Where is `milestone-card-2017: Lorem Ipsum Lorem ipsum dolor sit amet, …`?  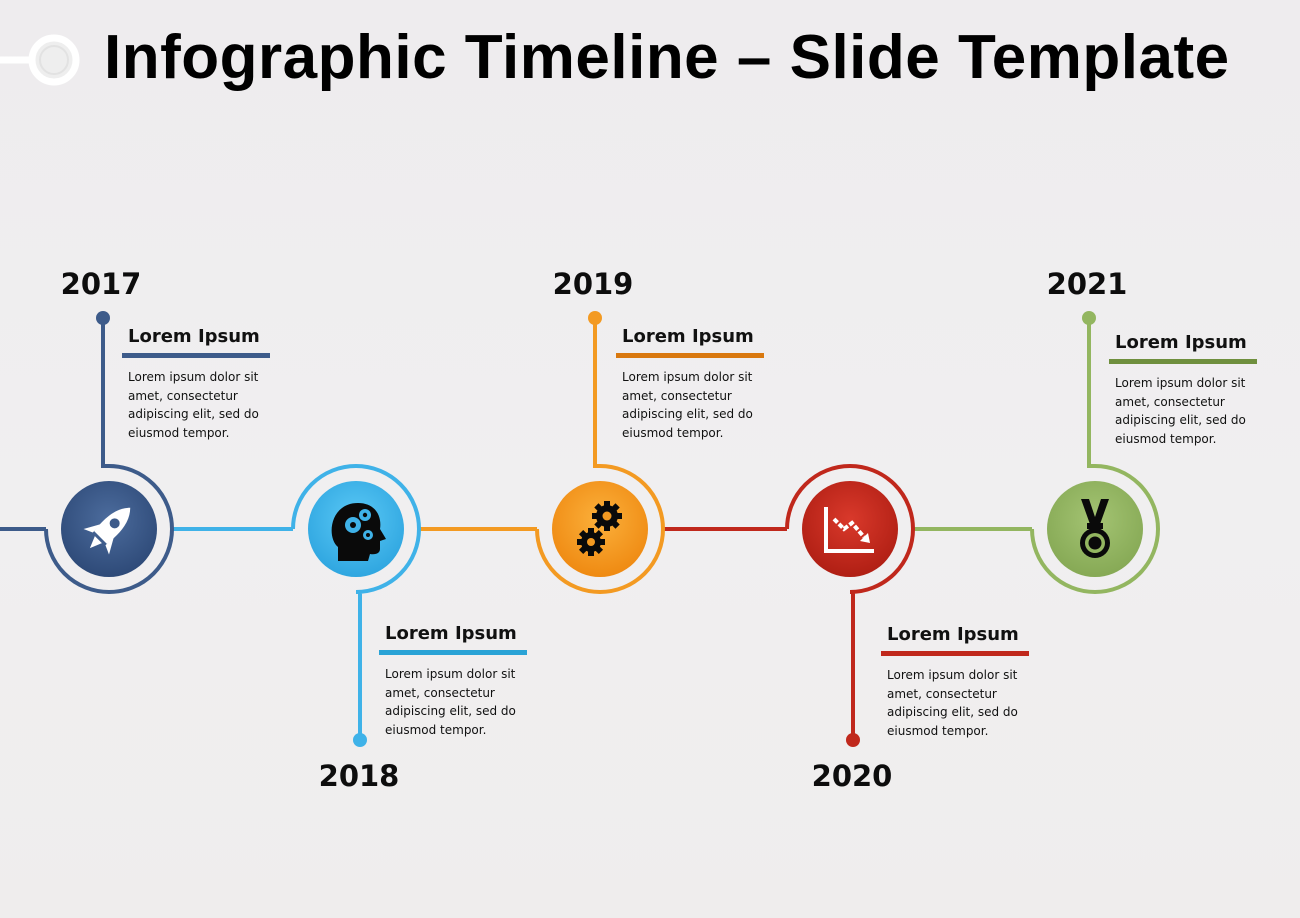 milestone-card-2017: Lorem Ipsum Lorem ipsum dolor sit amet, … is located at coordinates (197, 384).